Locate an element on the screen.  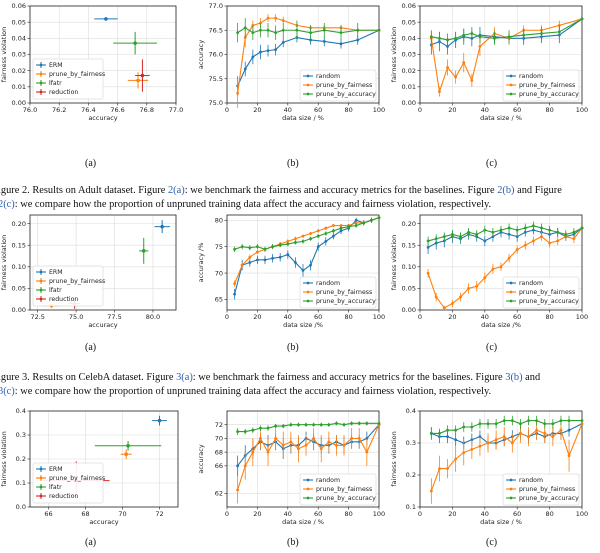
series-lfatr is located at coordinates (128, 446).